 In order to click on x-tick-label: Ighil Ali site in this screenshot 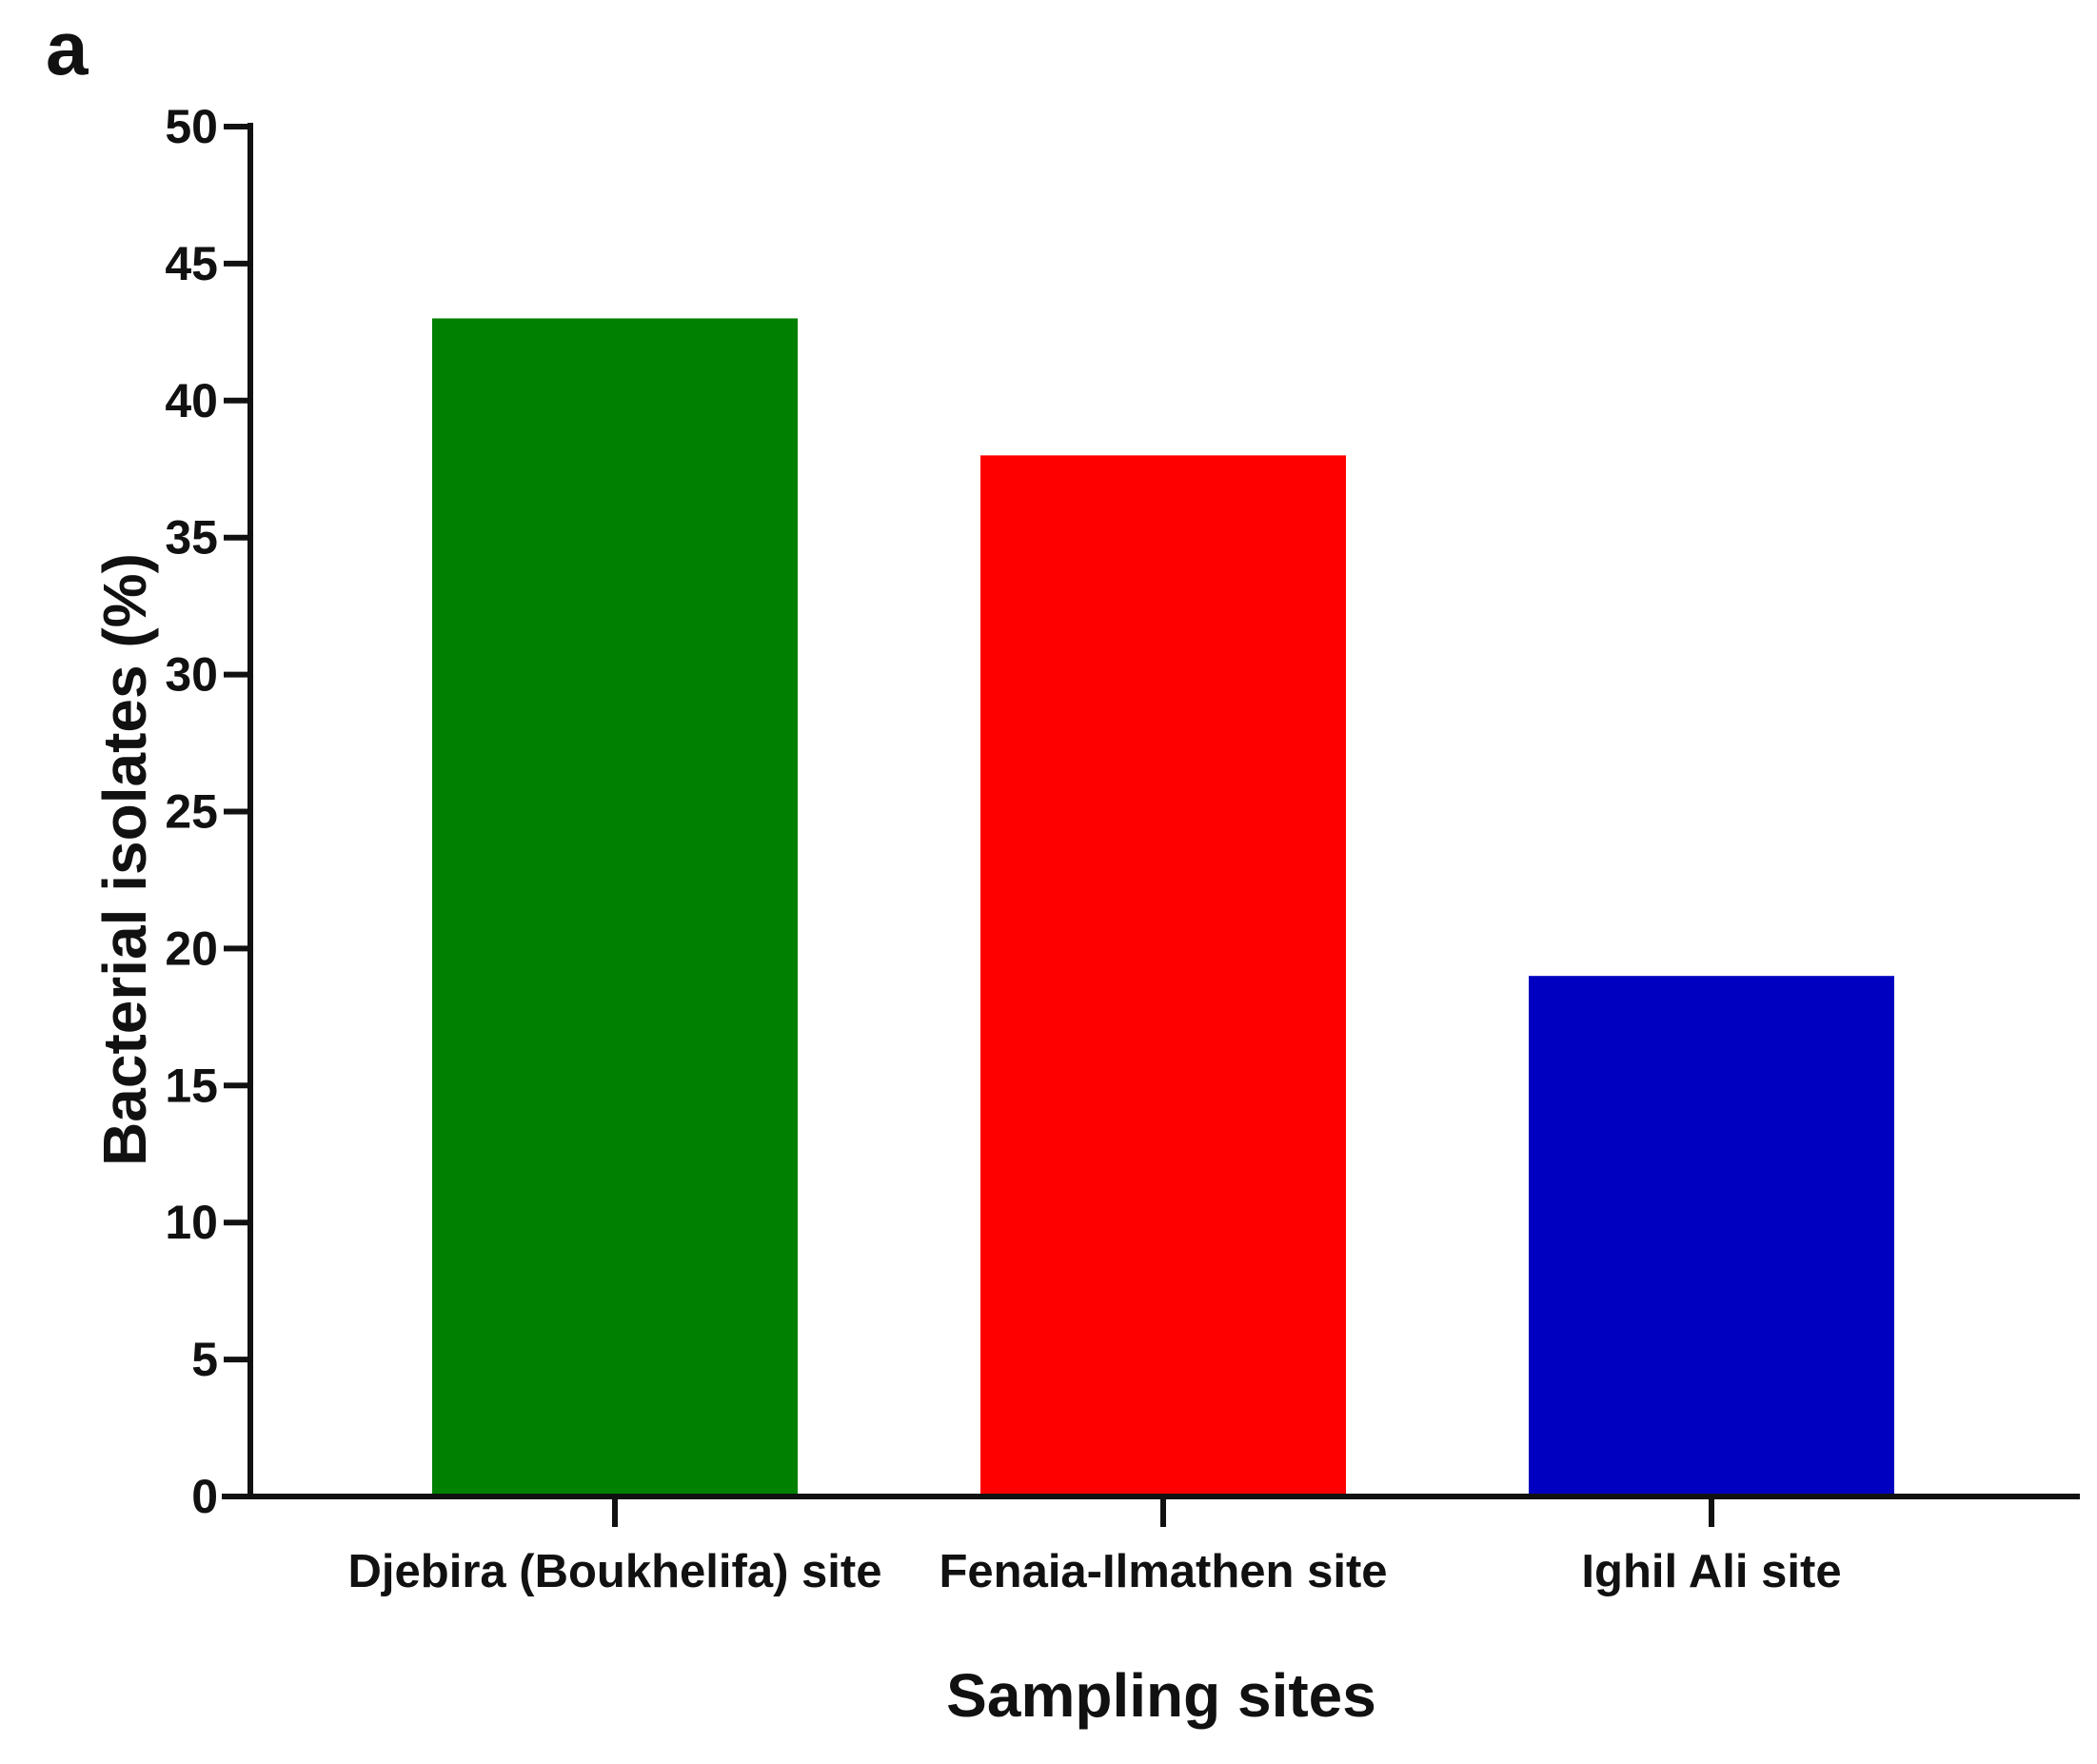, I will do `click(1711, 1571)`.